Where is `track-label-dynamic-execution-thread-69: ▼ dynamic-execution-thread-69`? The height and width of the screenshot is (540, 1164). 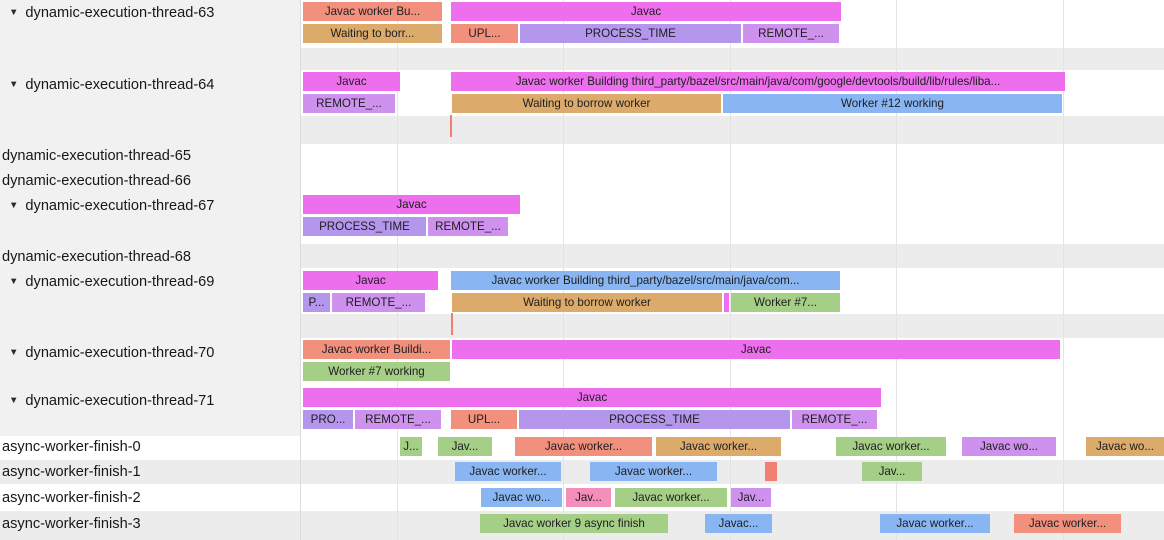
track-label-dynamic-execution-thread-69: ▼ dynamic-execution-thread-69 is located at coordinates (111, 282).